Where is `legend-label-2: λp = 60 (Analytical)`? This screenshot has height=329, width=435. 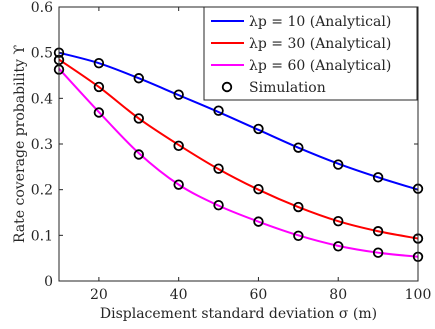 legend-label-2: λp = 60 (Analytical) is located at coordinates (320, 66).